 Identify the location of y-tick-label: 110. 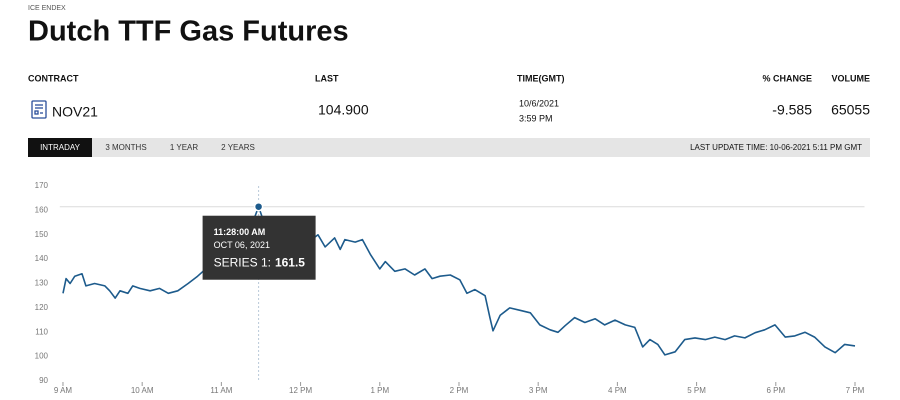
(41, 331).